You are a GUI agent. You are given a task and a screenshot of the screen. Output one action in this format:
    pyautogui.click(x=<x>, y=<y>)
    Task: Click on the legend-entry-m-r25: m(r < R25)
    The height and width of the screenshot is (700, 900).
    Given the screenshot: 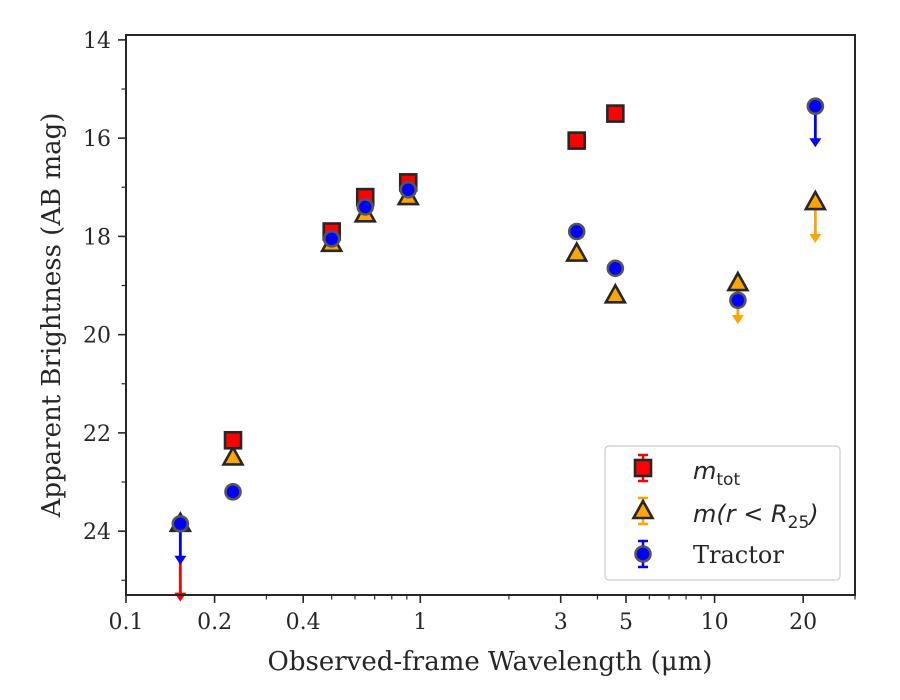 What is the action you would take?
    pyautogui.click(x=725, y=514)
    